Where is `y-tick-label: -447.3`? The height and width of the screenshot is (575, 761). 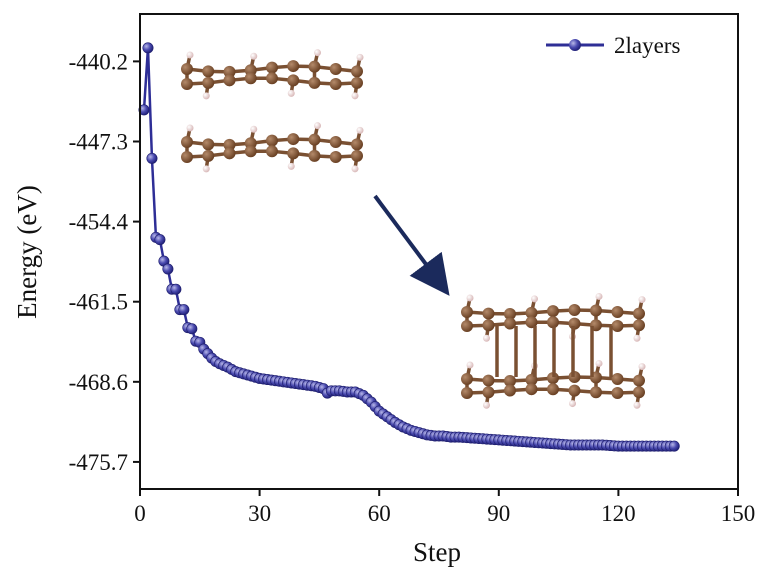
y-tick-label: -447.3 is located at coordinates (98, 141).